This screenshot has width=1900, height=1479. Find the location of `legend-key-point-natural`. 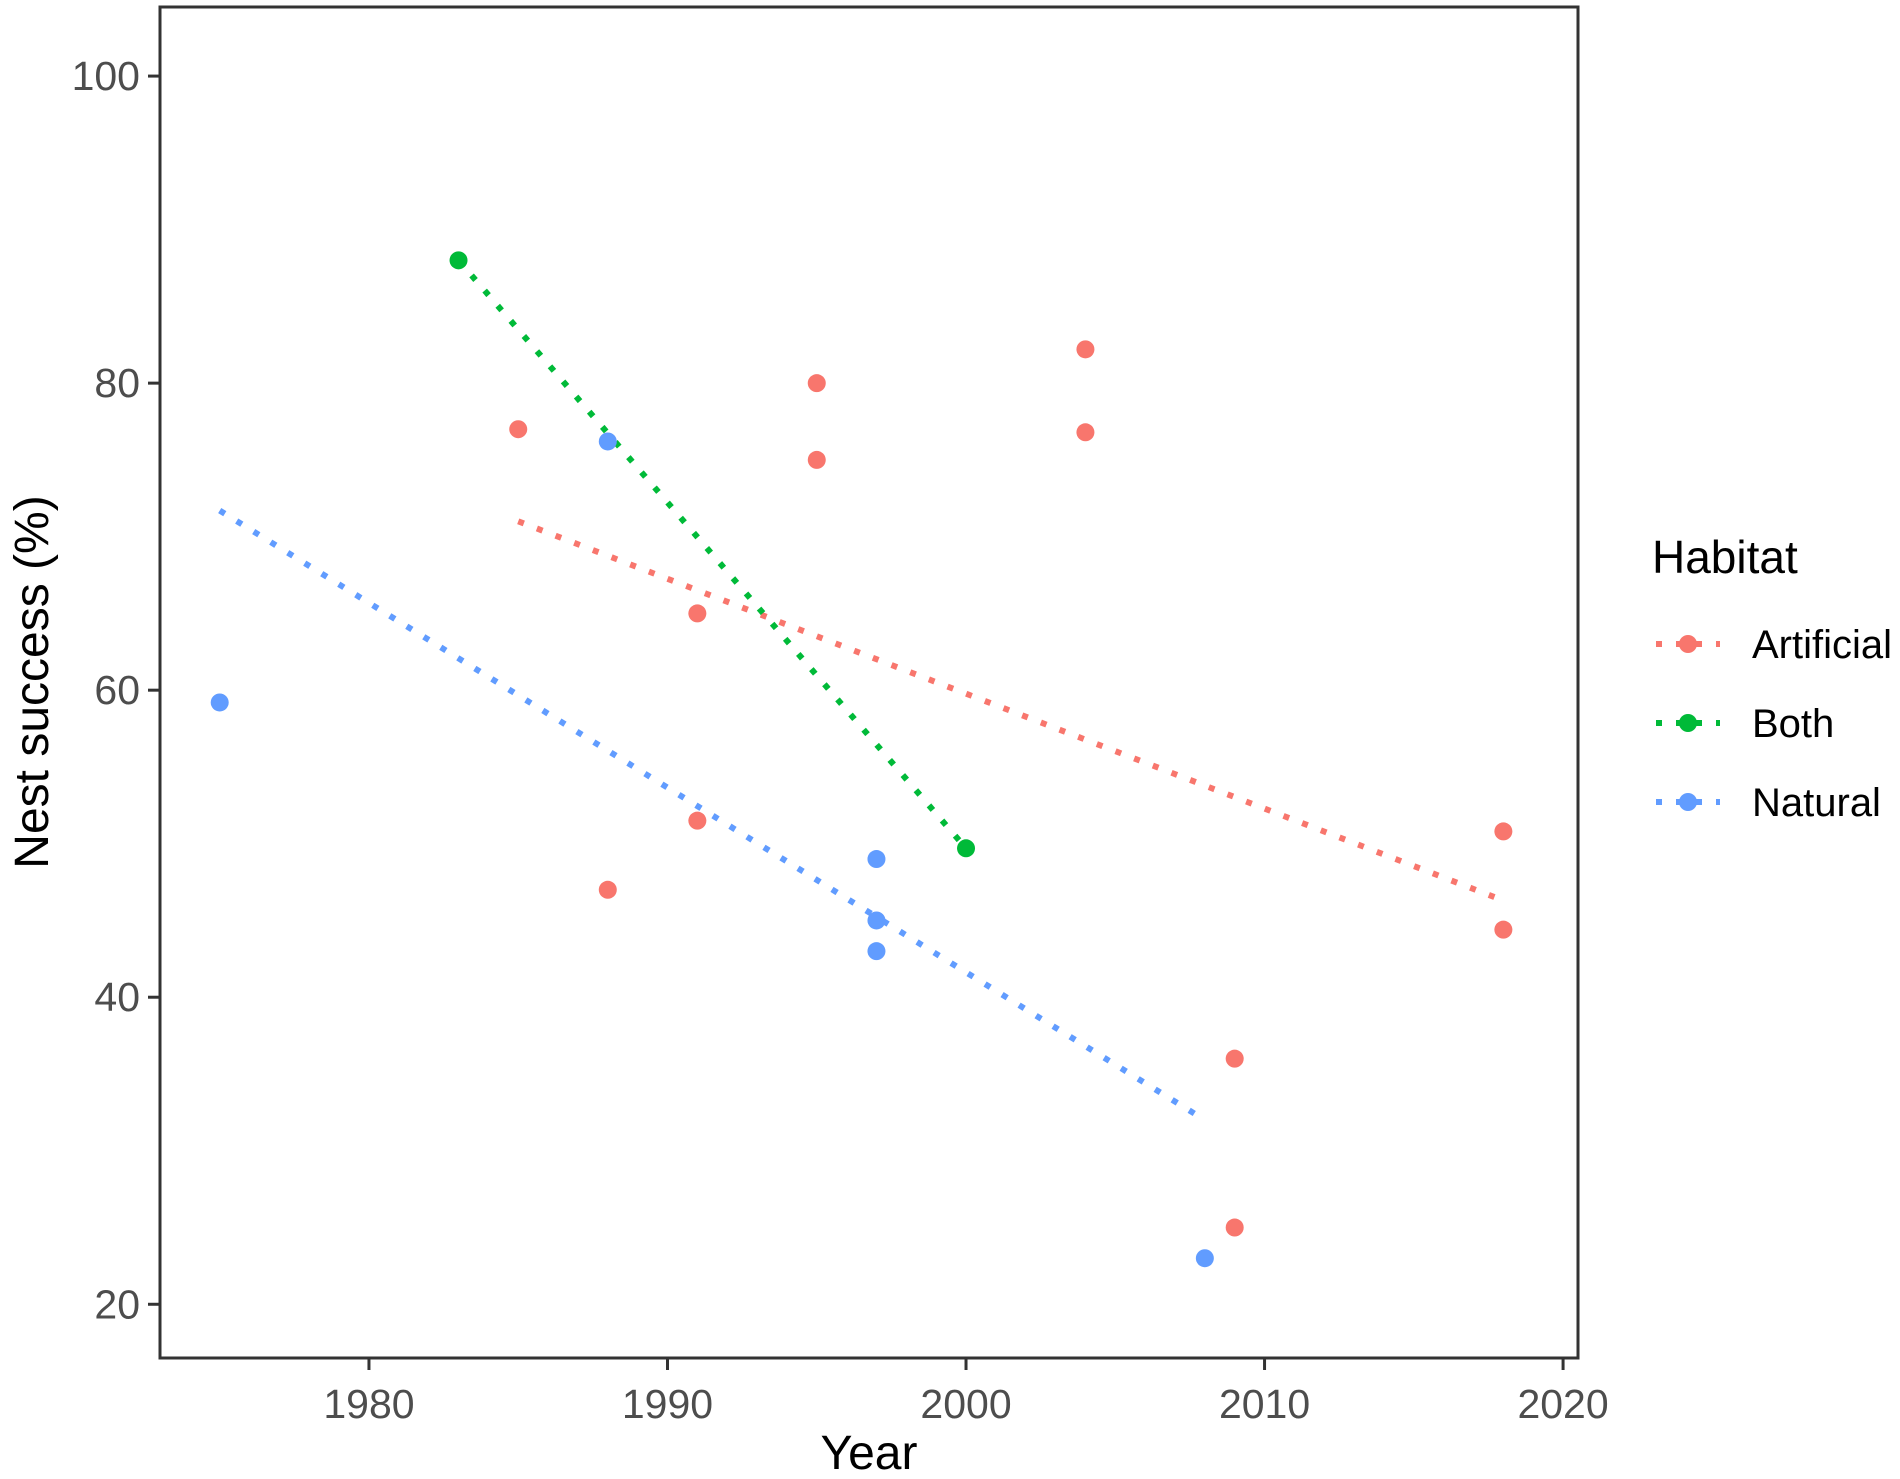

legend-key-point-natural is located at coordinates (1688, 802).